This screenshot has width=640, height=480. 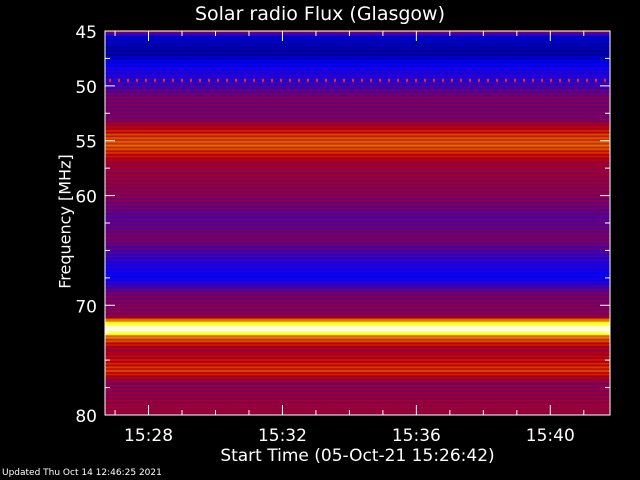 What do you see at coordinates (282, 436) in the screenshot?
I see `x-tick-label: 15:32` at bounding box center [282, 436].